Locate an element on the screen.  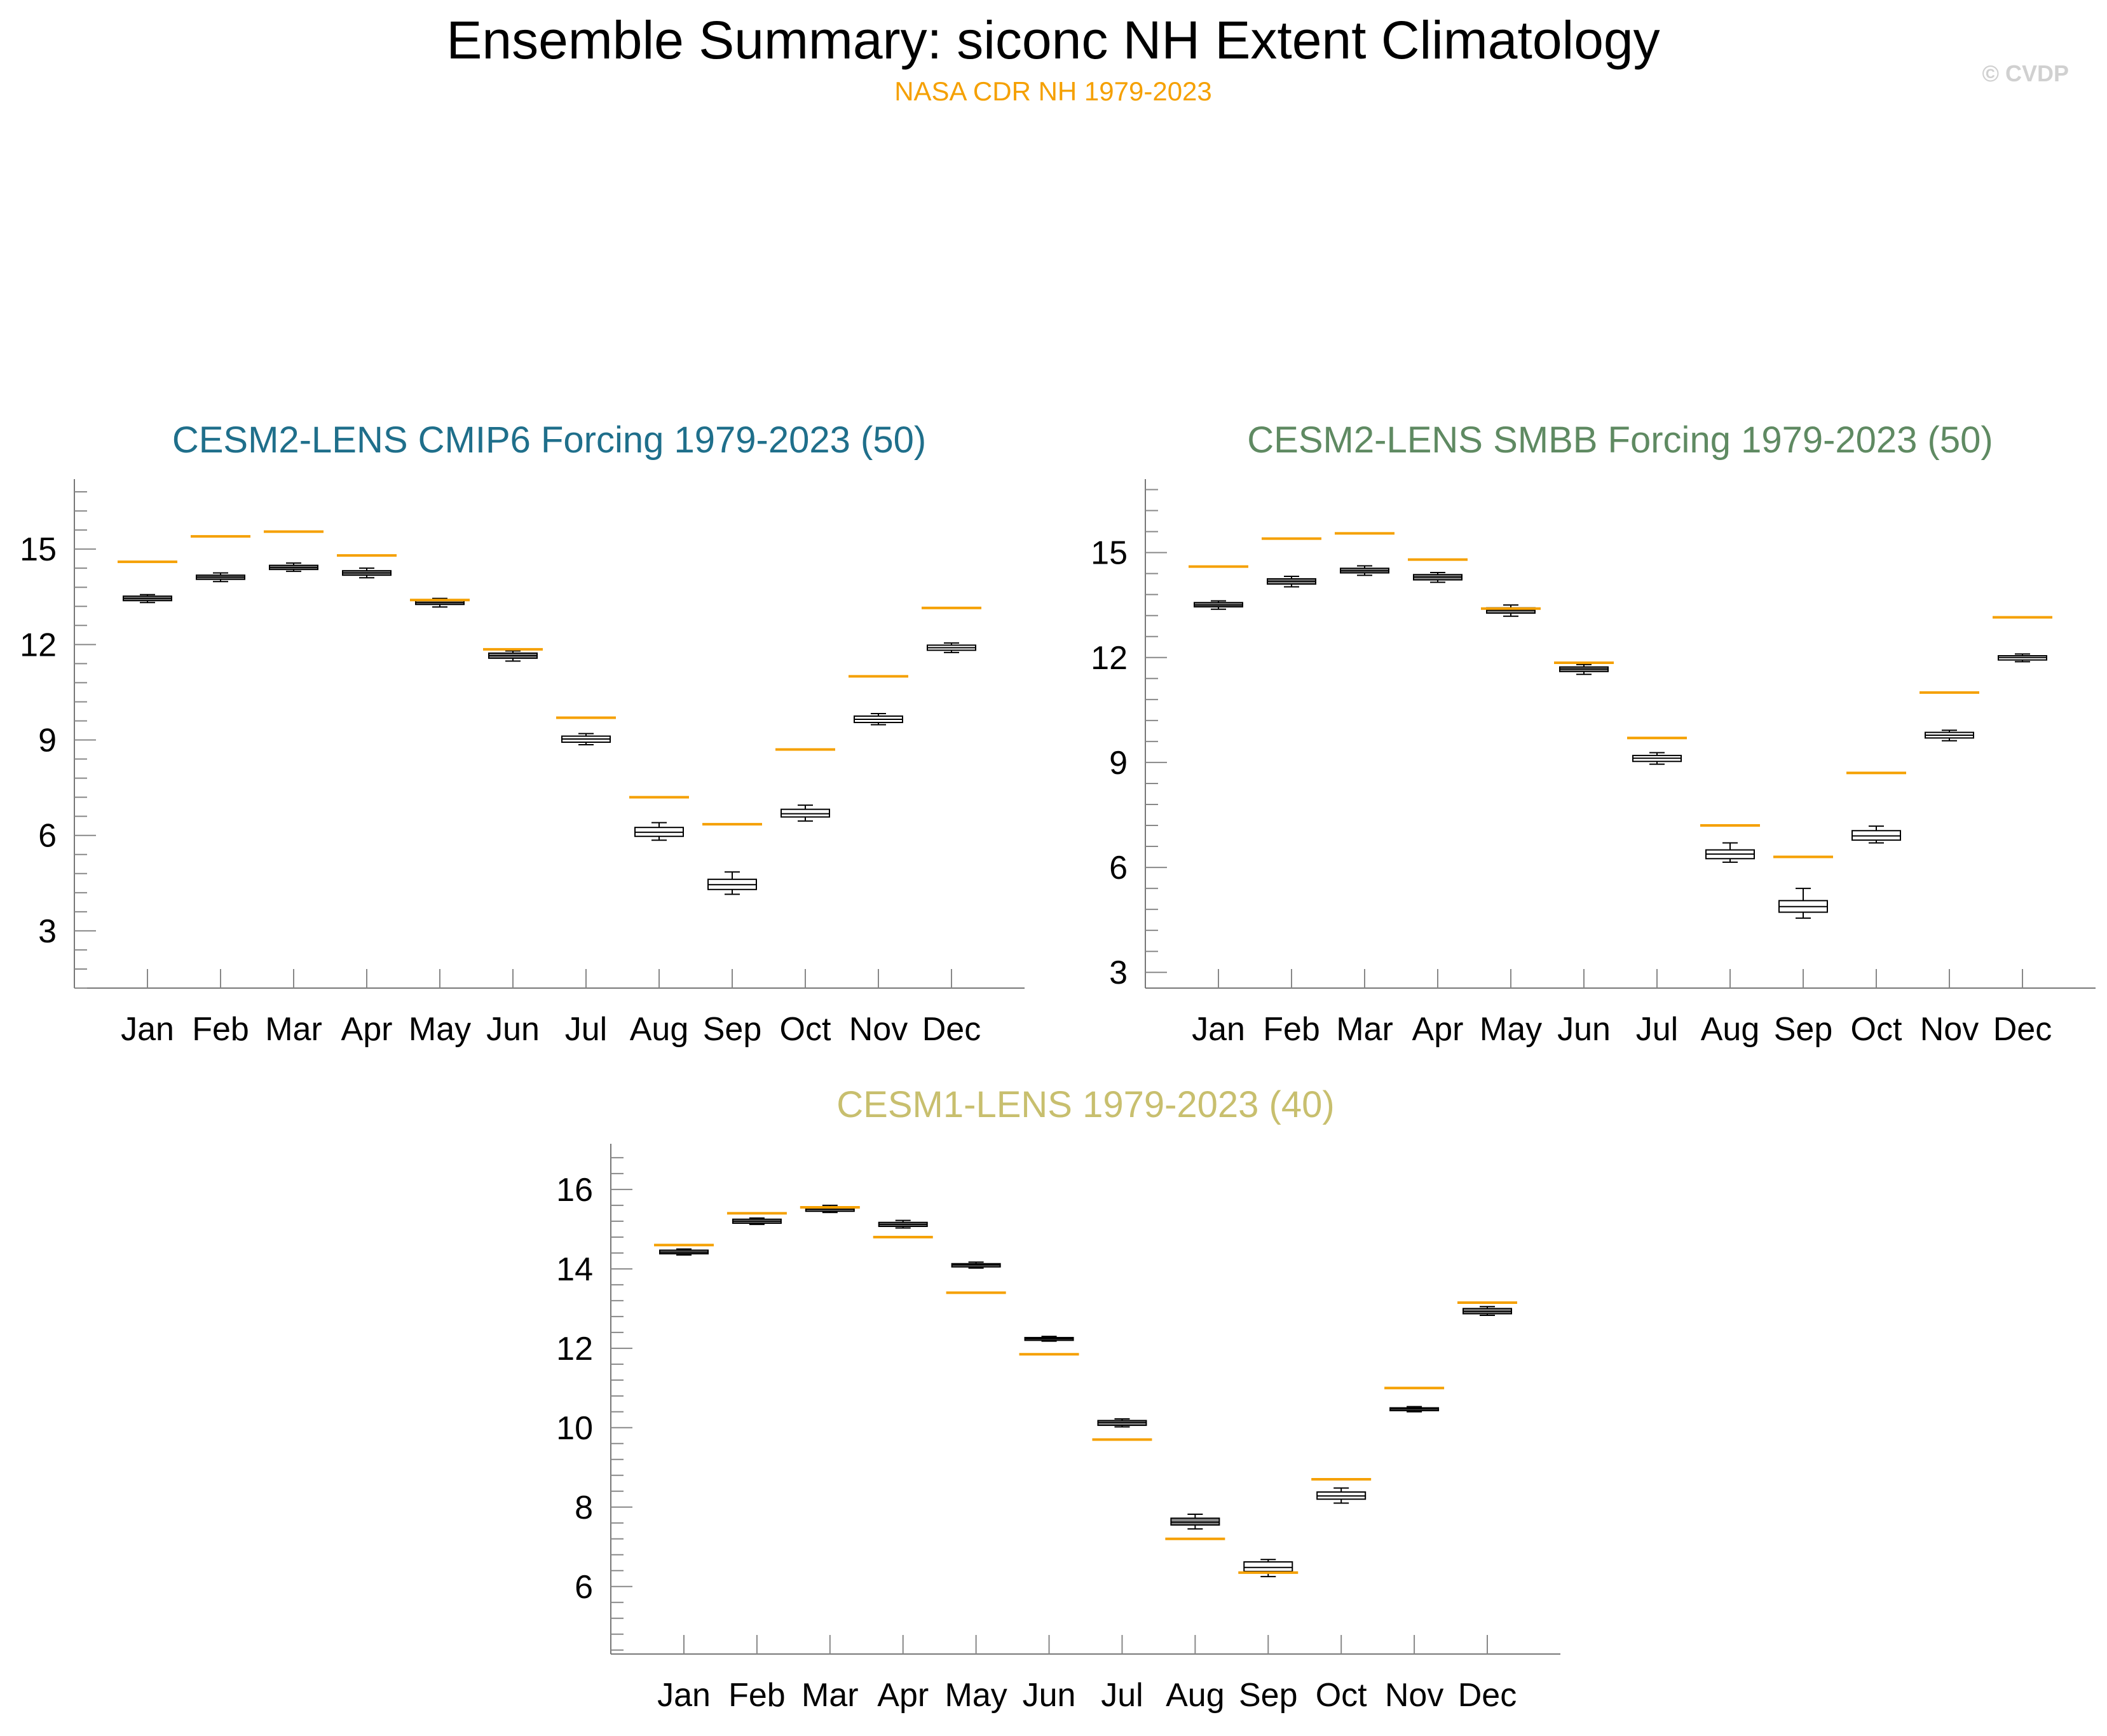
y-tick-label: 8 is located at coordinates (584, 1507).